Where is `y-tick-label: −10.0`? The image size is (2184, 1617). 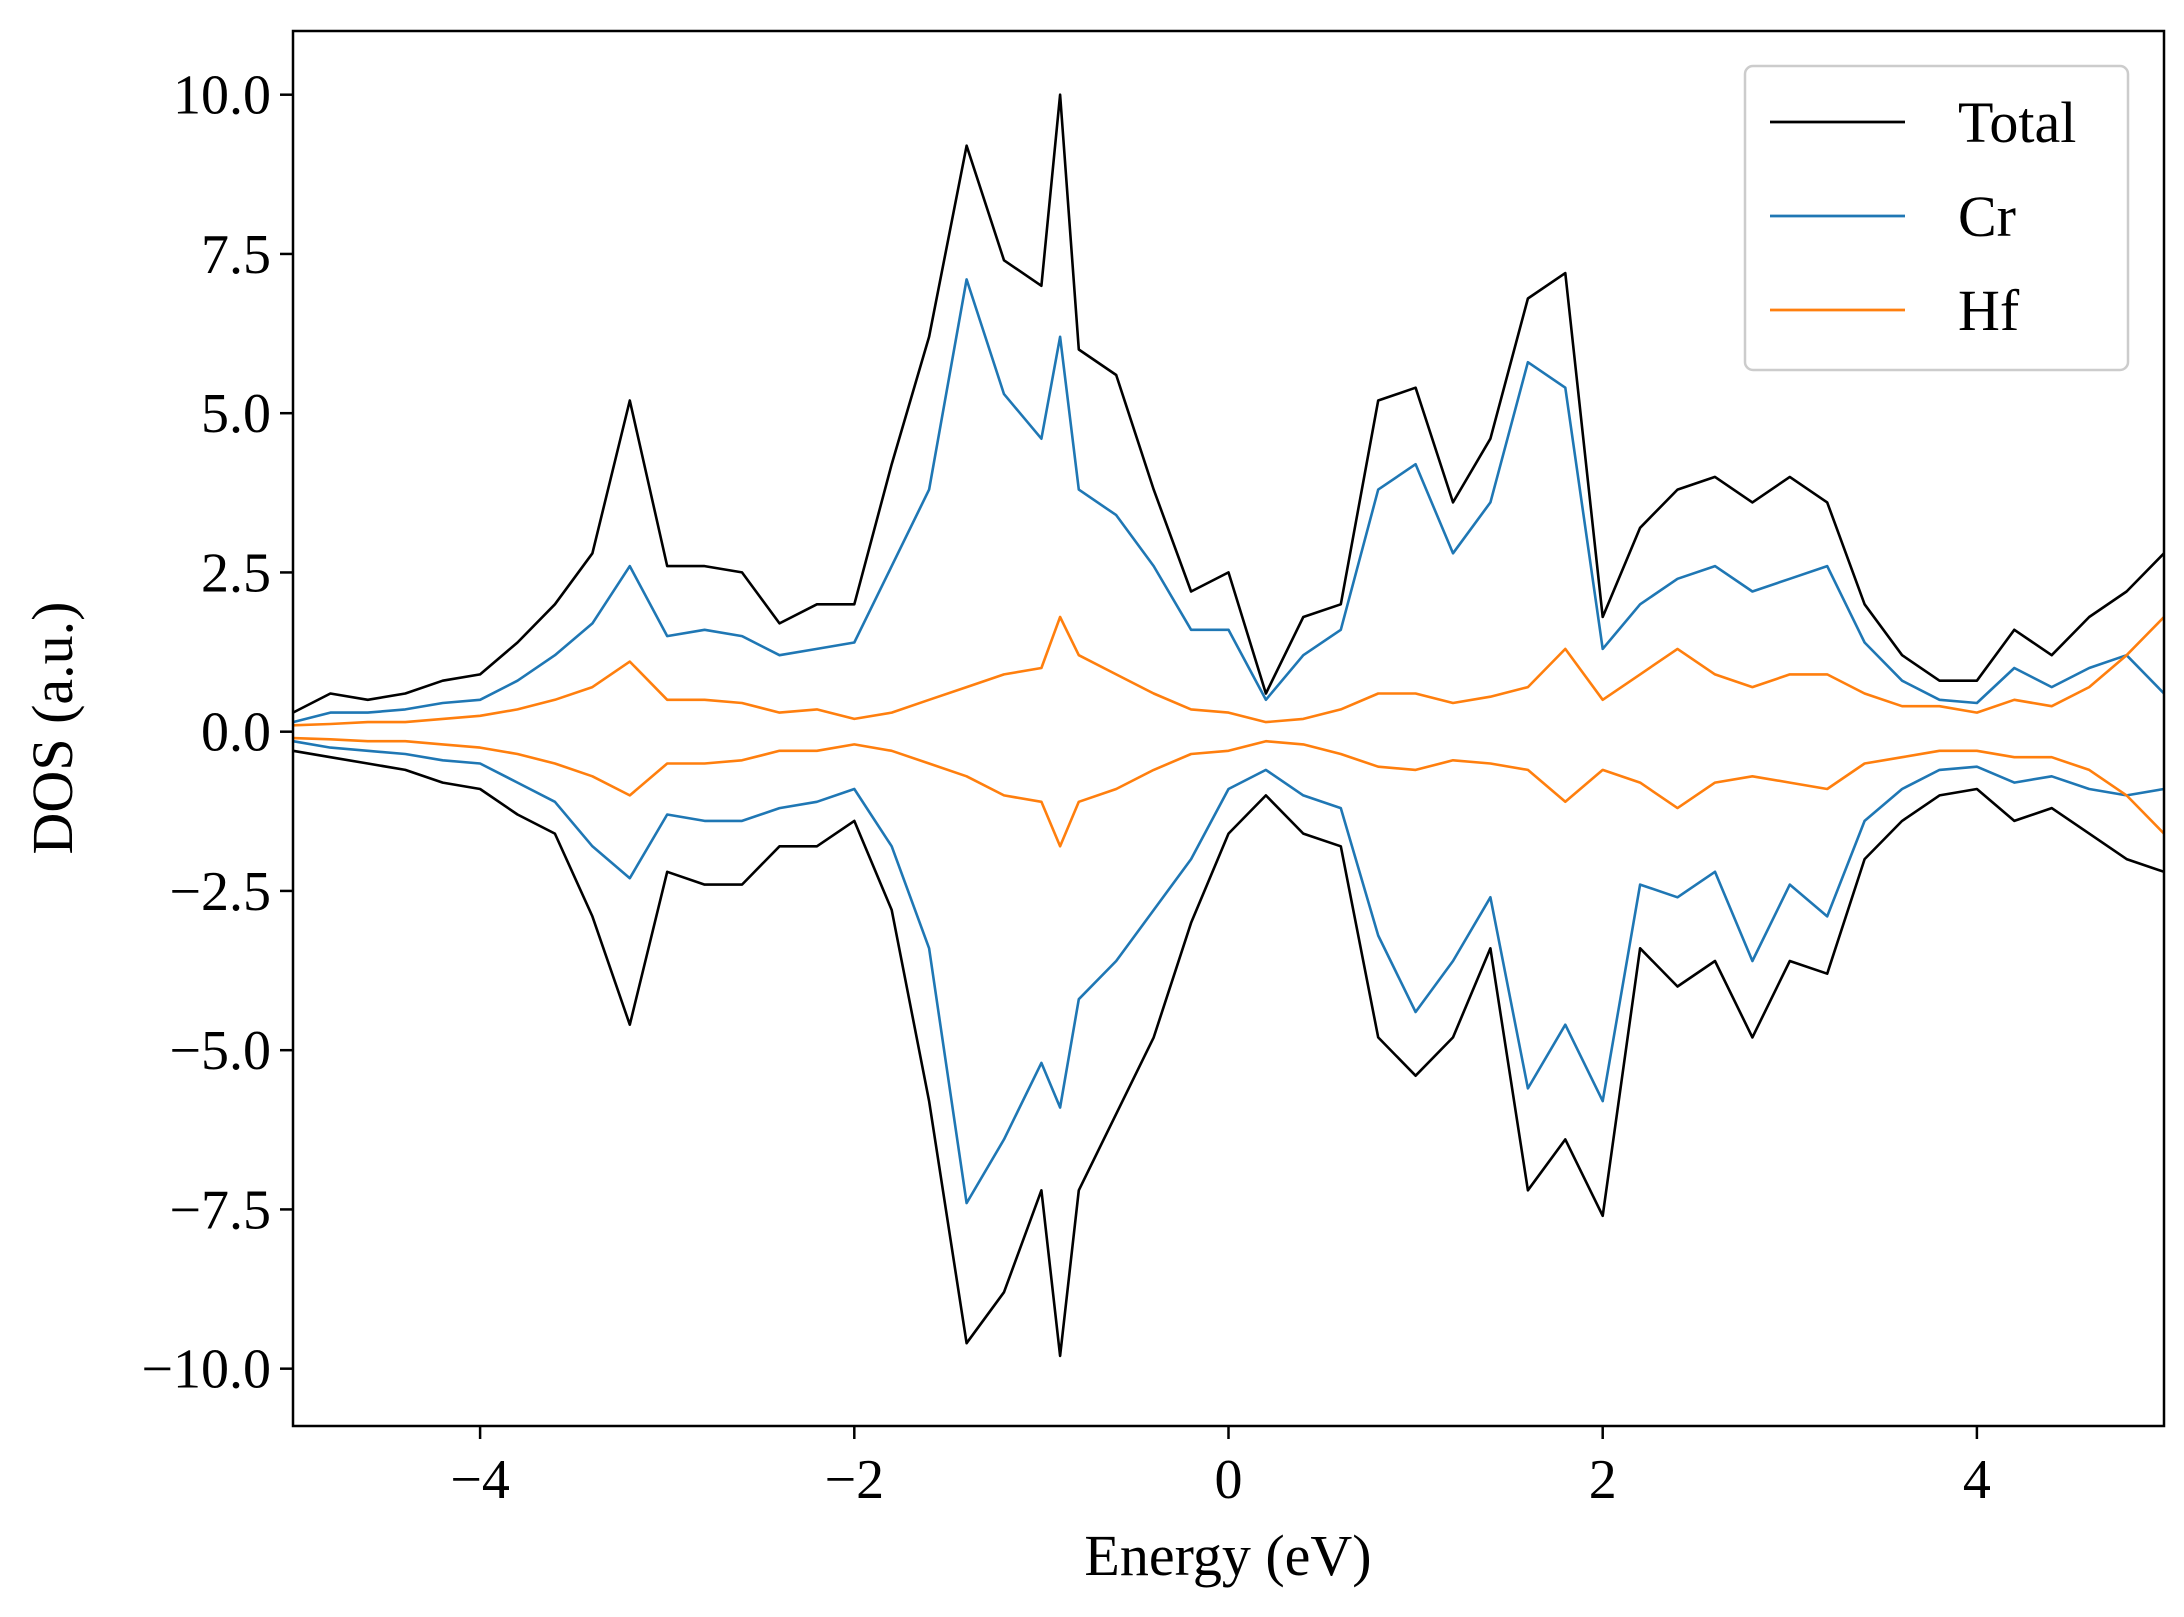
y-tick-label: −10.0 is located at coordinates (206, 1370).